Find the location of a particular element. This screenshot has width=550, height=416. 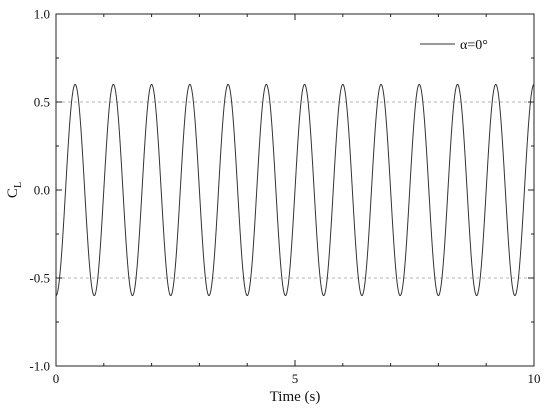

legend: α=0° is located at coordinates (454, 45).